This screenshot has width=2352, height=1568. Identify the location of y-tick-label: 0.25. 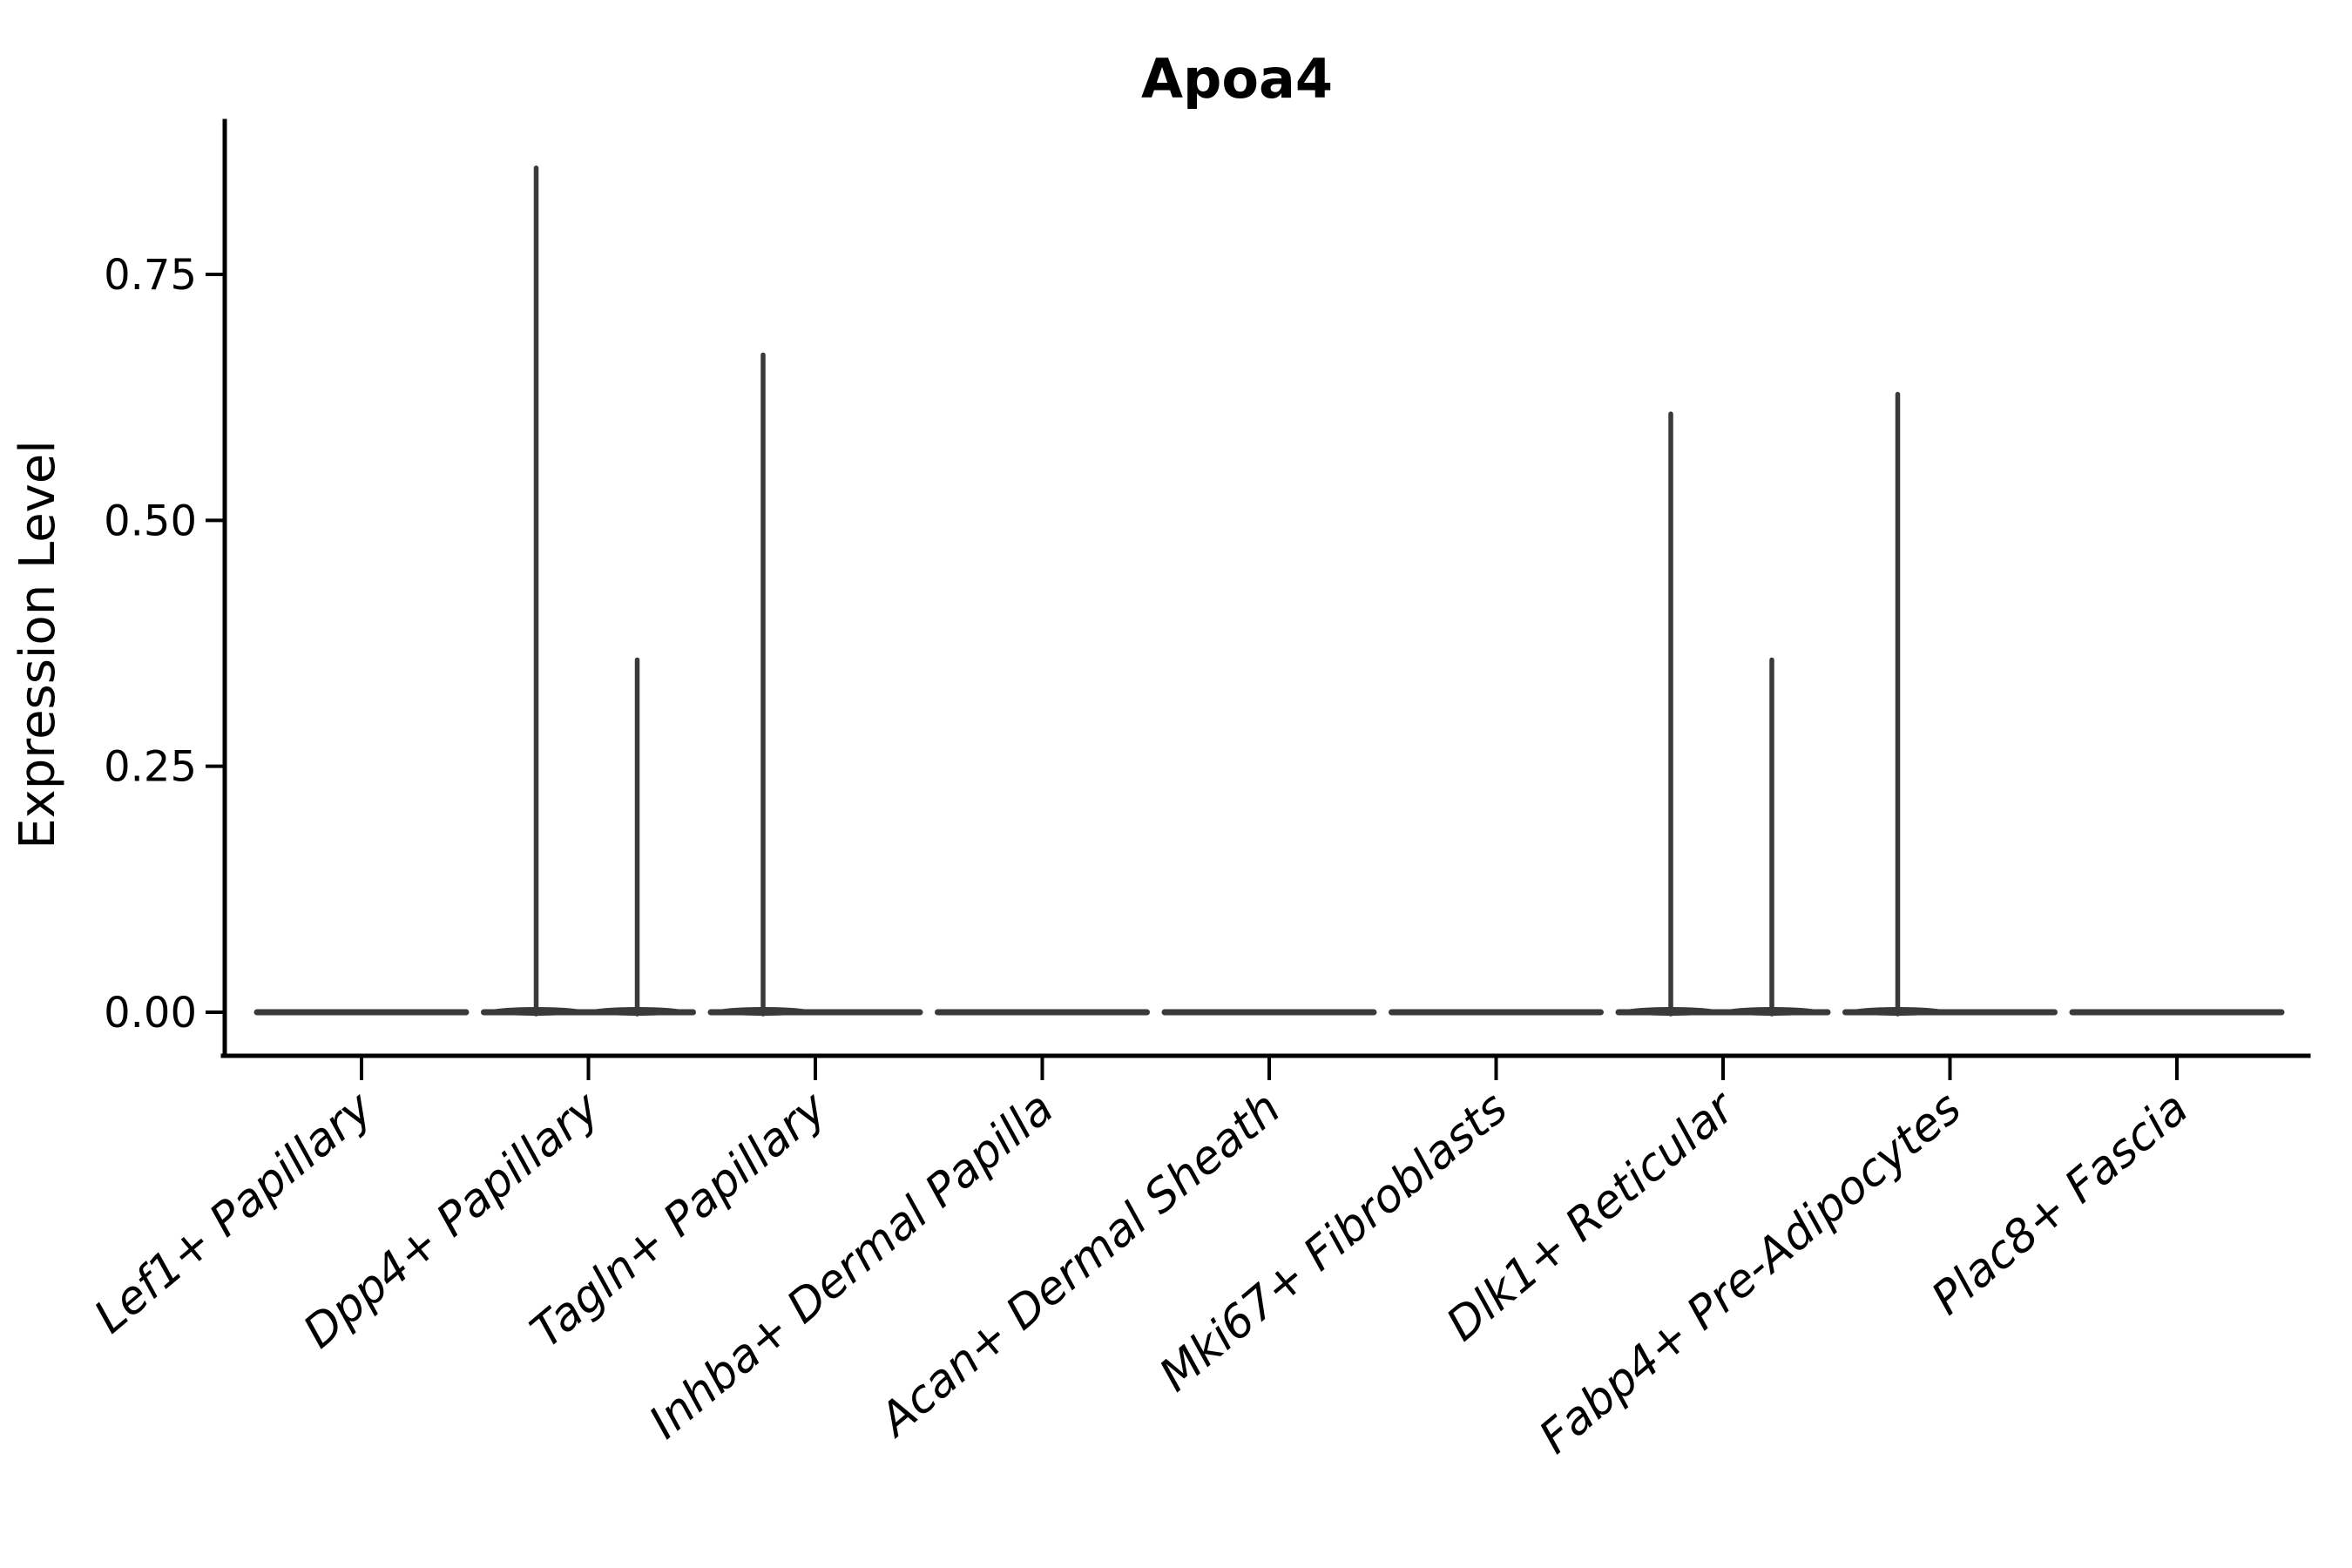
(150, 767).